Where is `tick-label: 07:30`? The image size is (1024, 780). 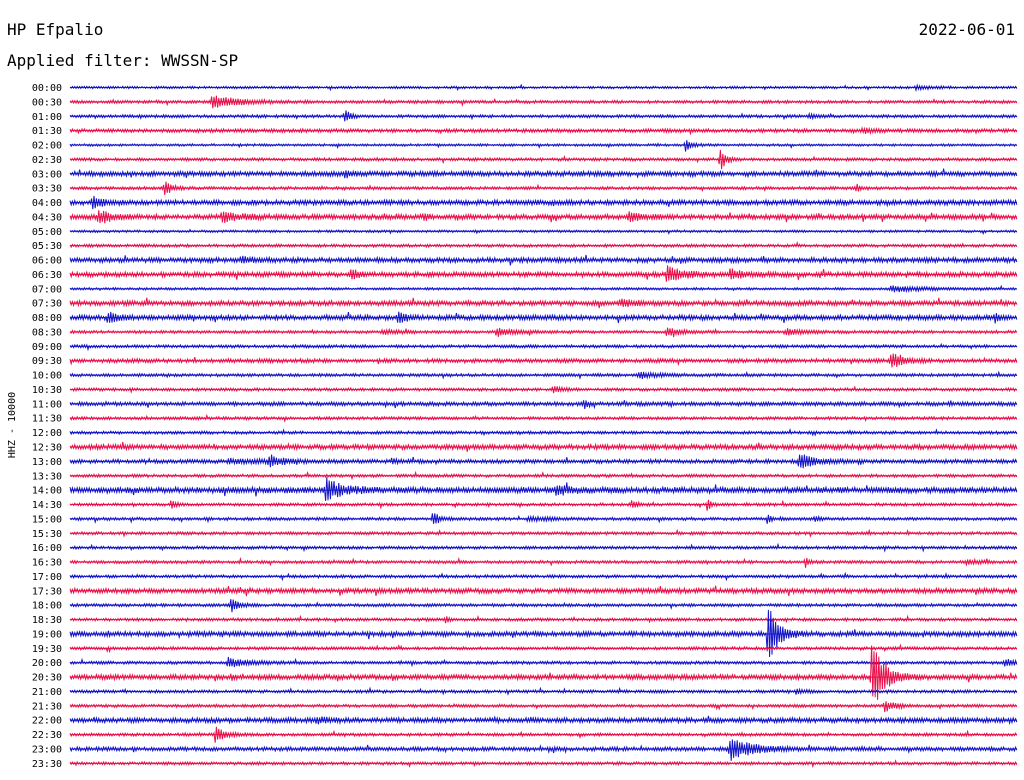 tick-label: 07:30 is located at coordinates (47, 304).